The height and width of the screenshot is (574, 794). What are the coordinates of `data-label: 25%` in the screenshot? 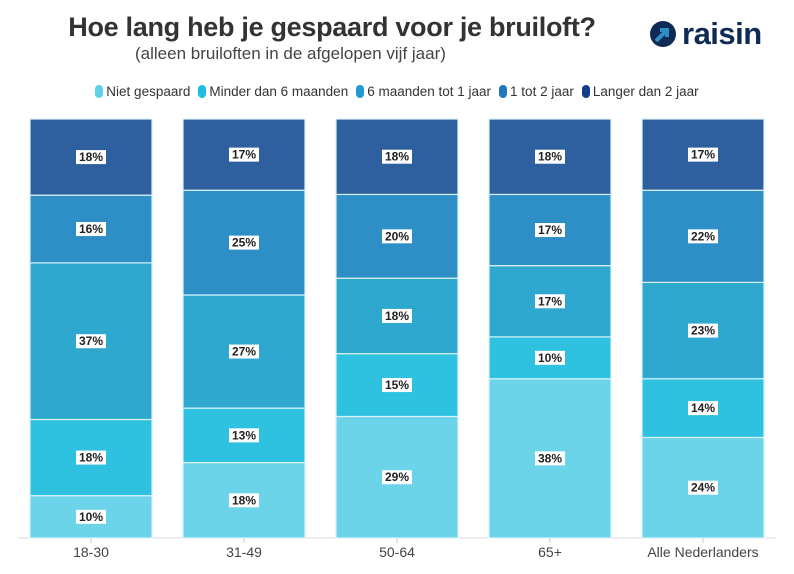 It's located at (244, 243).